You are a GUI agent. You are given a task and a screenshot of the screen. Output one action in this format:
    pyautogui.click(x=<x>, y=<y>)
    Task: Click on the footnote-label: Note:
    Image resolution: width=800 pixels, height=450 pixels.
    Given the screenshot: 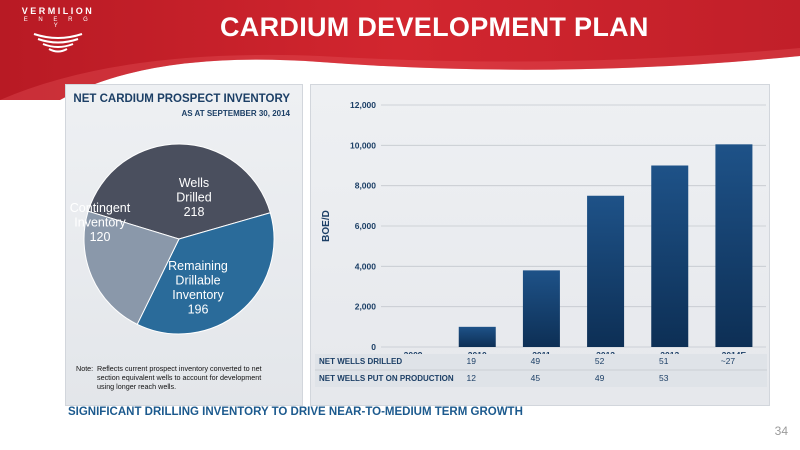 What is the action you would take?
    pyautogui.click(x=85, y=368)
    